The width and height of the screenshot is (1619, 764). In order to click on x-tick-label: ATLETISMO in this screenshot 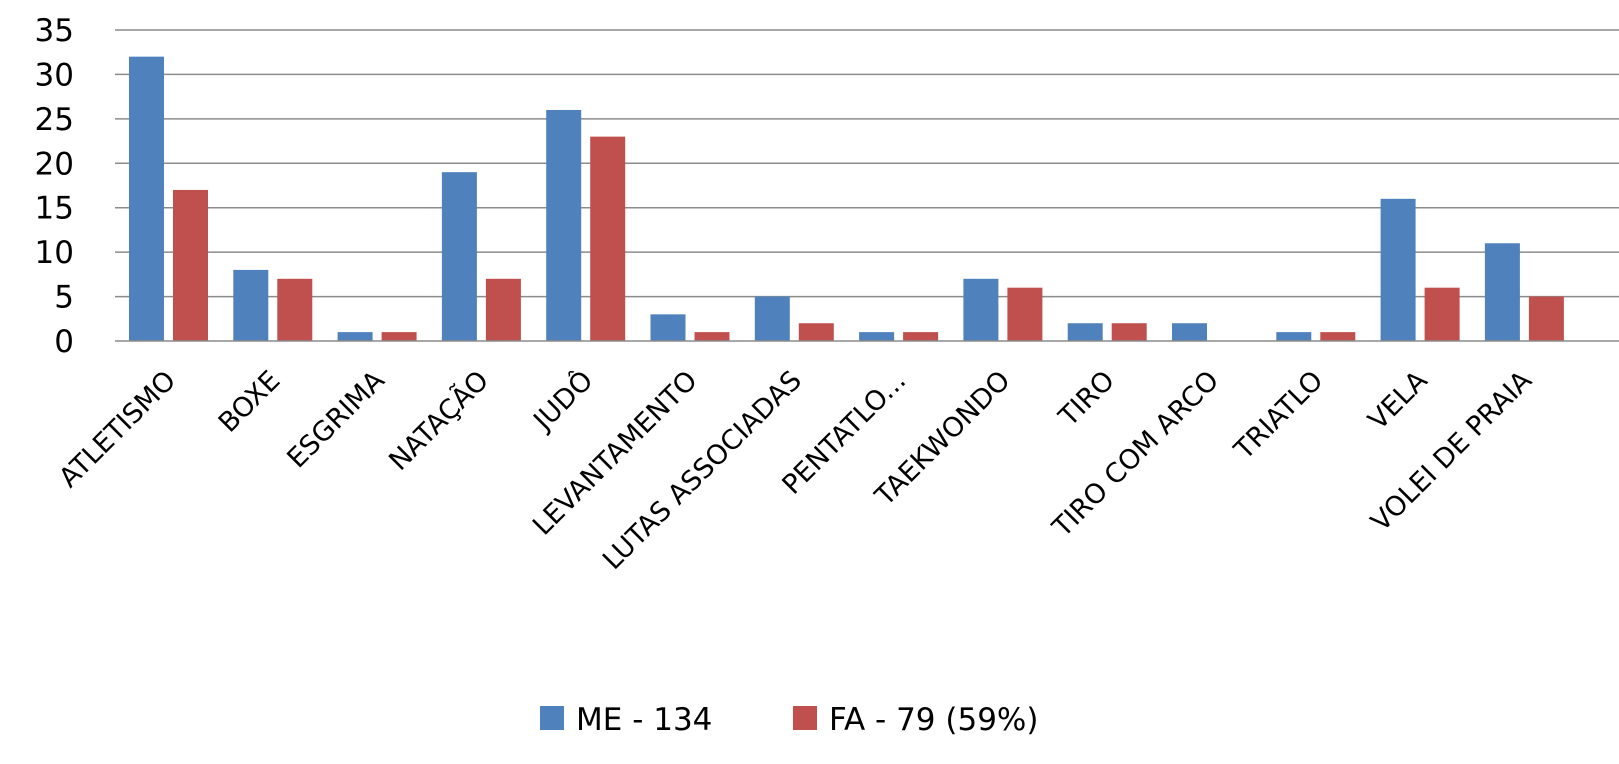, I will do `click(117, 429)`.